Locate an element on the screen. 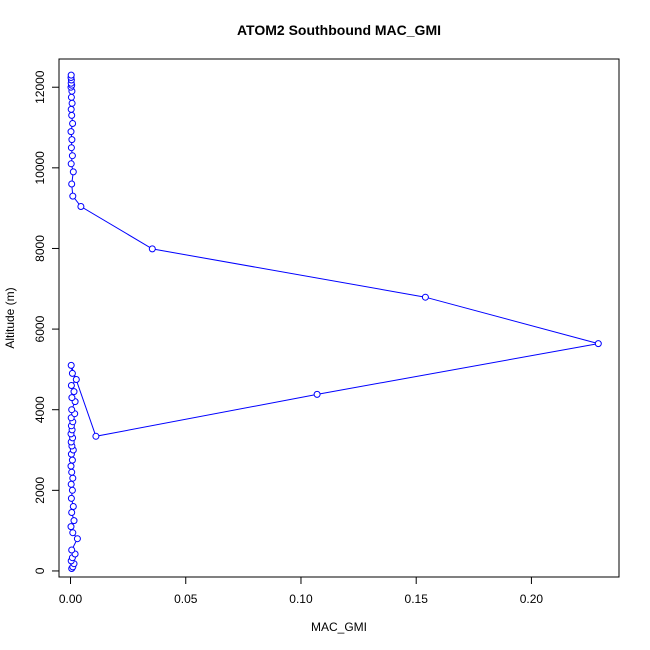 This screenshot has width=650, height=650. y-tick-label: 4000 is located at coordinates (40, 409).